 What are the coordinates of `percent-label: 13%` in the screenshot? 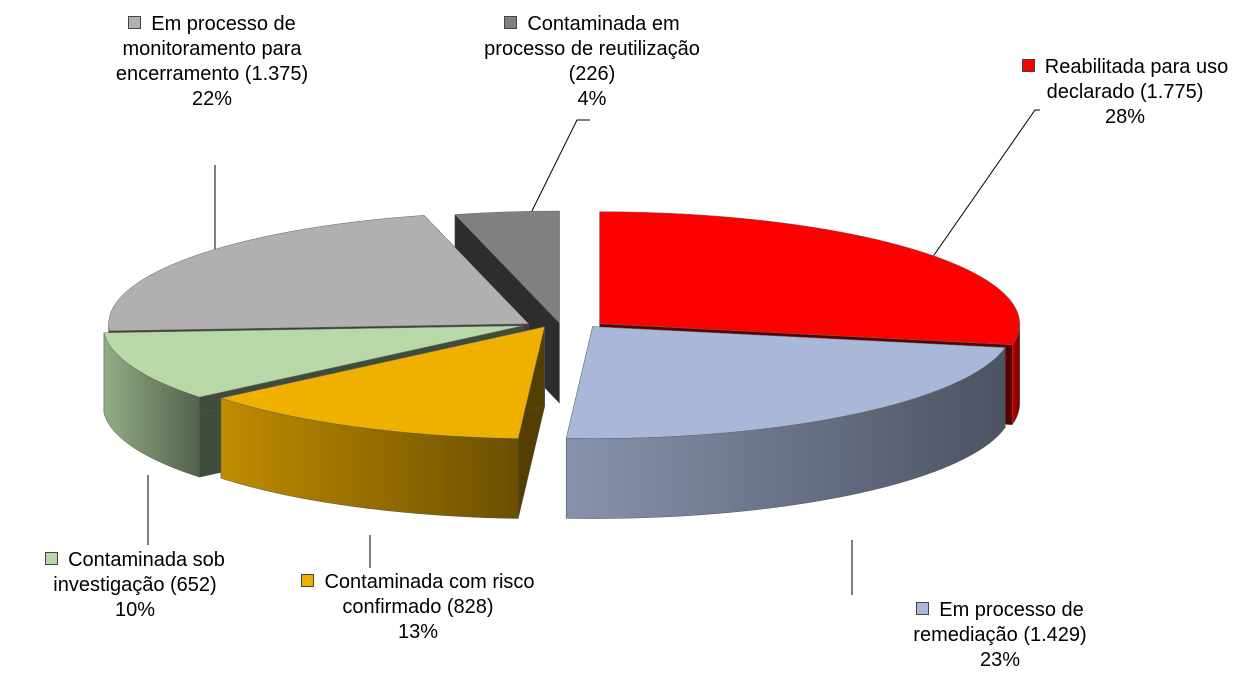 It's located at (418, 632).